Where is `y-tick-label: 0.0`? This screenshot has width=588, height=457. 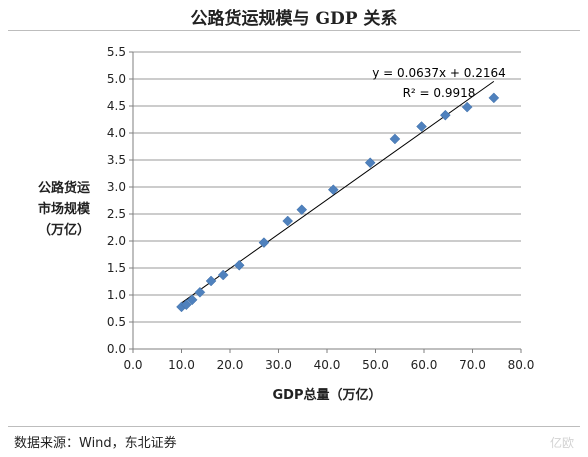
y-tick-label: 0.0 is located at coordinates (116, 349).